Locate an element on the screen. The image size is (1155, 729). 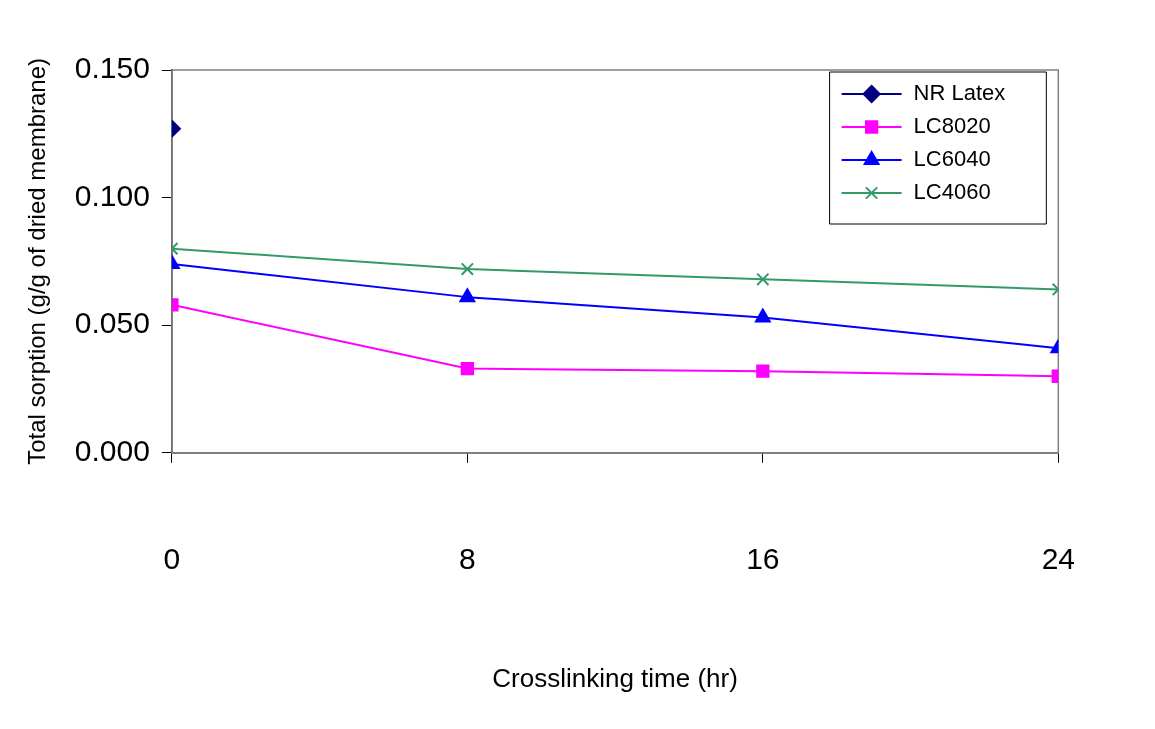
y-axis-title: Total sorption (g/g of dried membrane) is located at coordinates (37, 261).